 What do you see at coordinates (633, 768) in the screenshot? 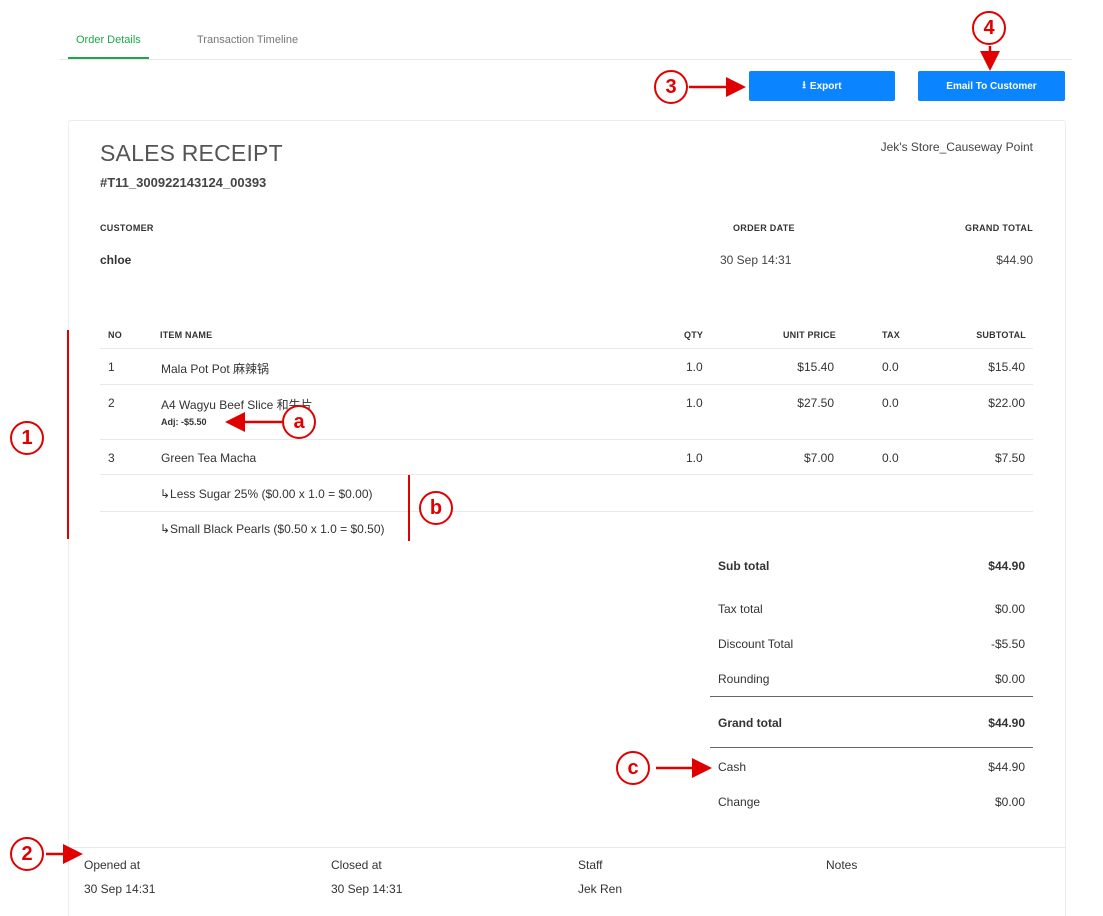
I see `annotation-marker-c: c` at bounding box center [633, 768].